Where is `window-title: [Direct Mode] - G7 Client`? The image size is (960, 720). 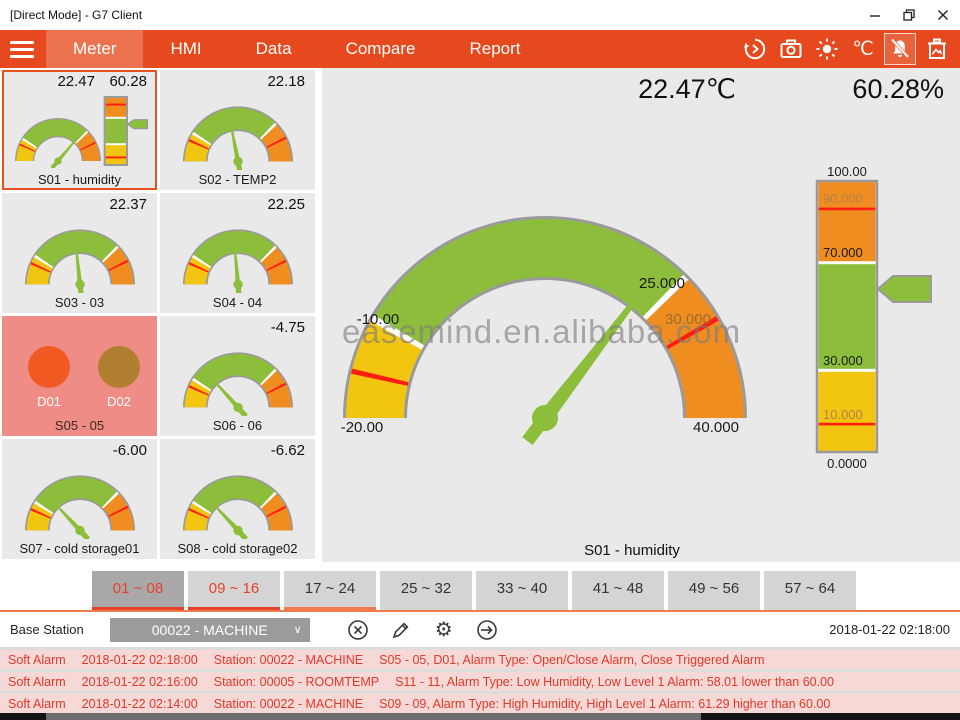
window-title: [Direct Mode] - G7 Client is located at coordinates (76, 15).